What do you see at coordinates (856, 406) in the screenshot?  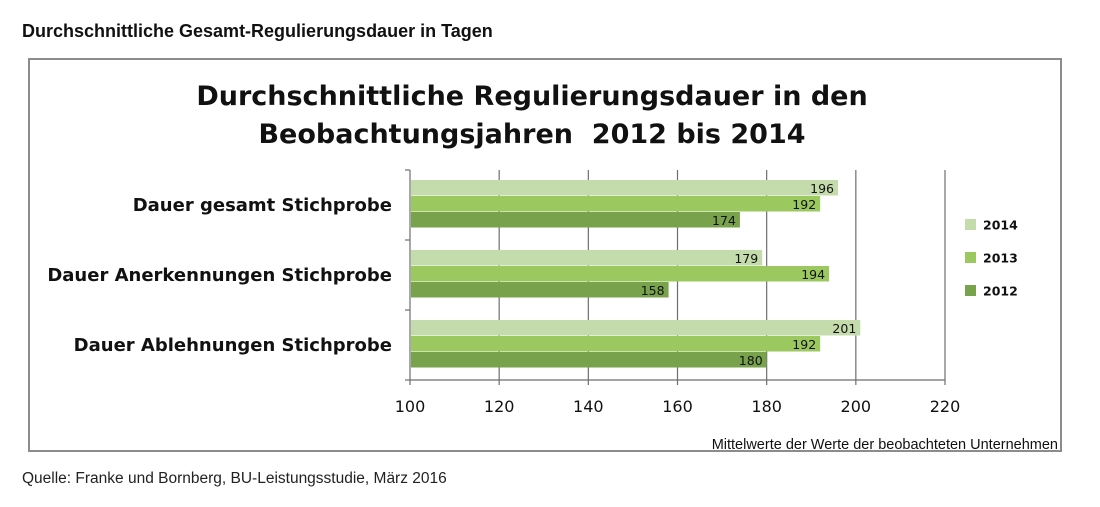 I see `x-tick-label: 200` at bounding box center [856, 406].